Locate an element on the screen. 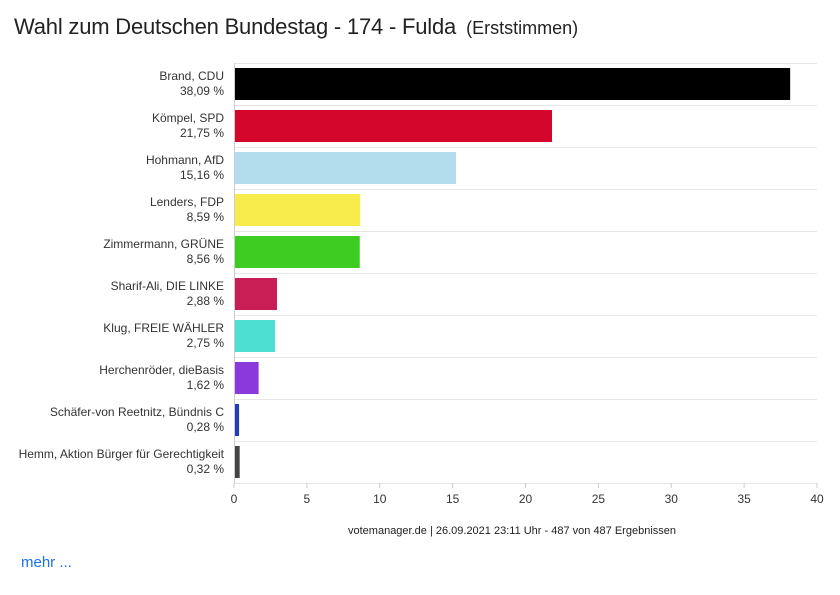 This screenshot has width=840, height=595. category-label: Hemm, Aktion Bürger für Gerechtigkeit is located at coordinates (122, 454).